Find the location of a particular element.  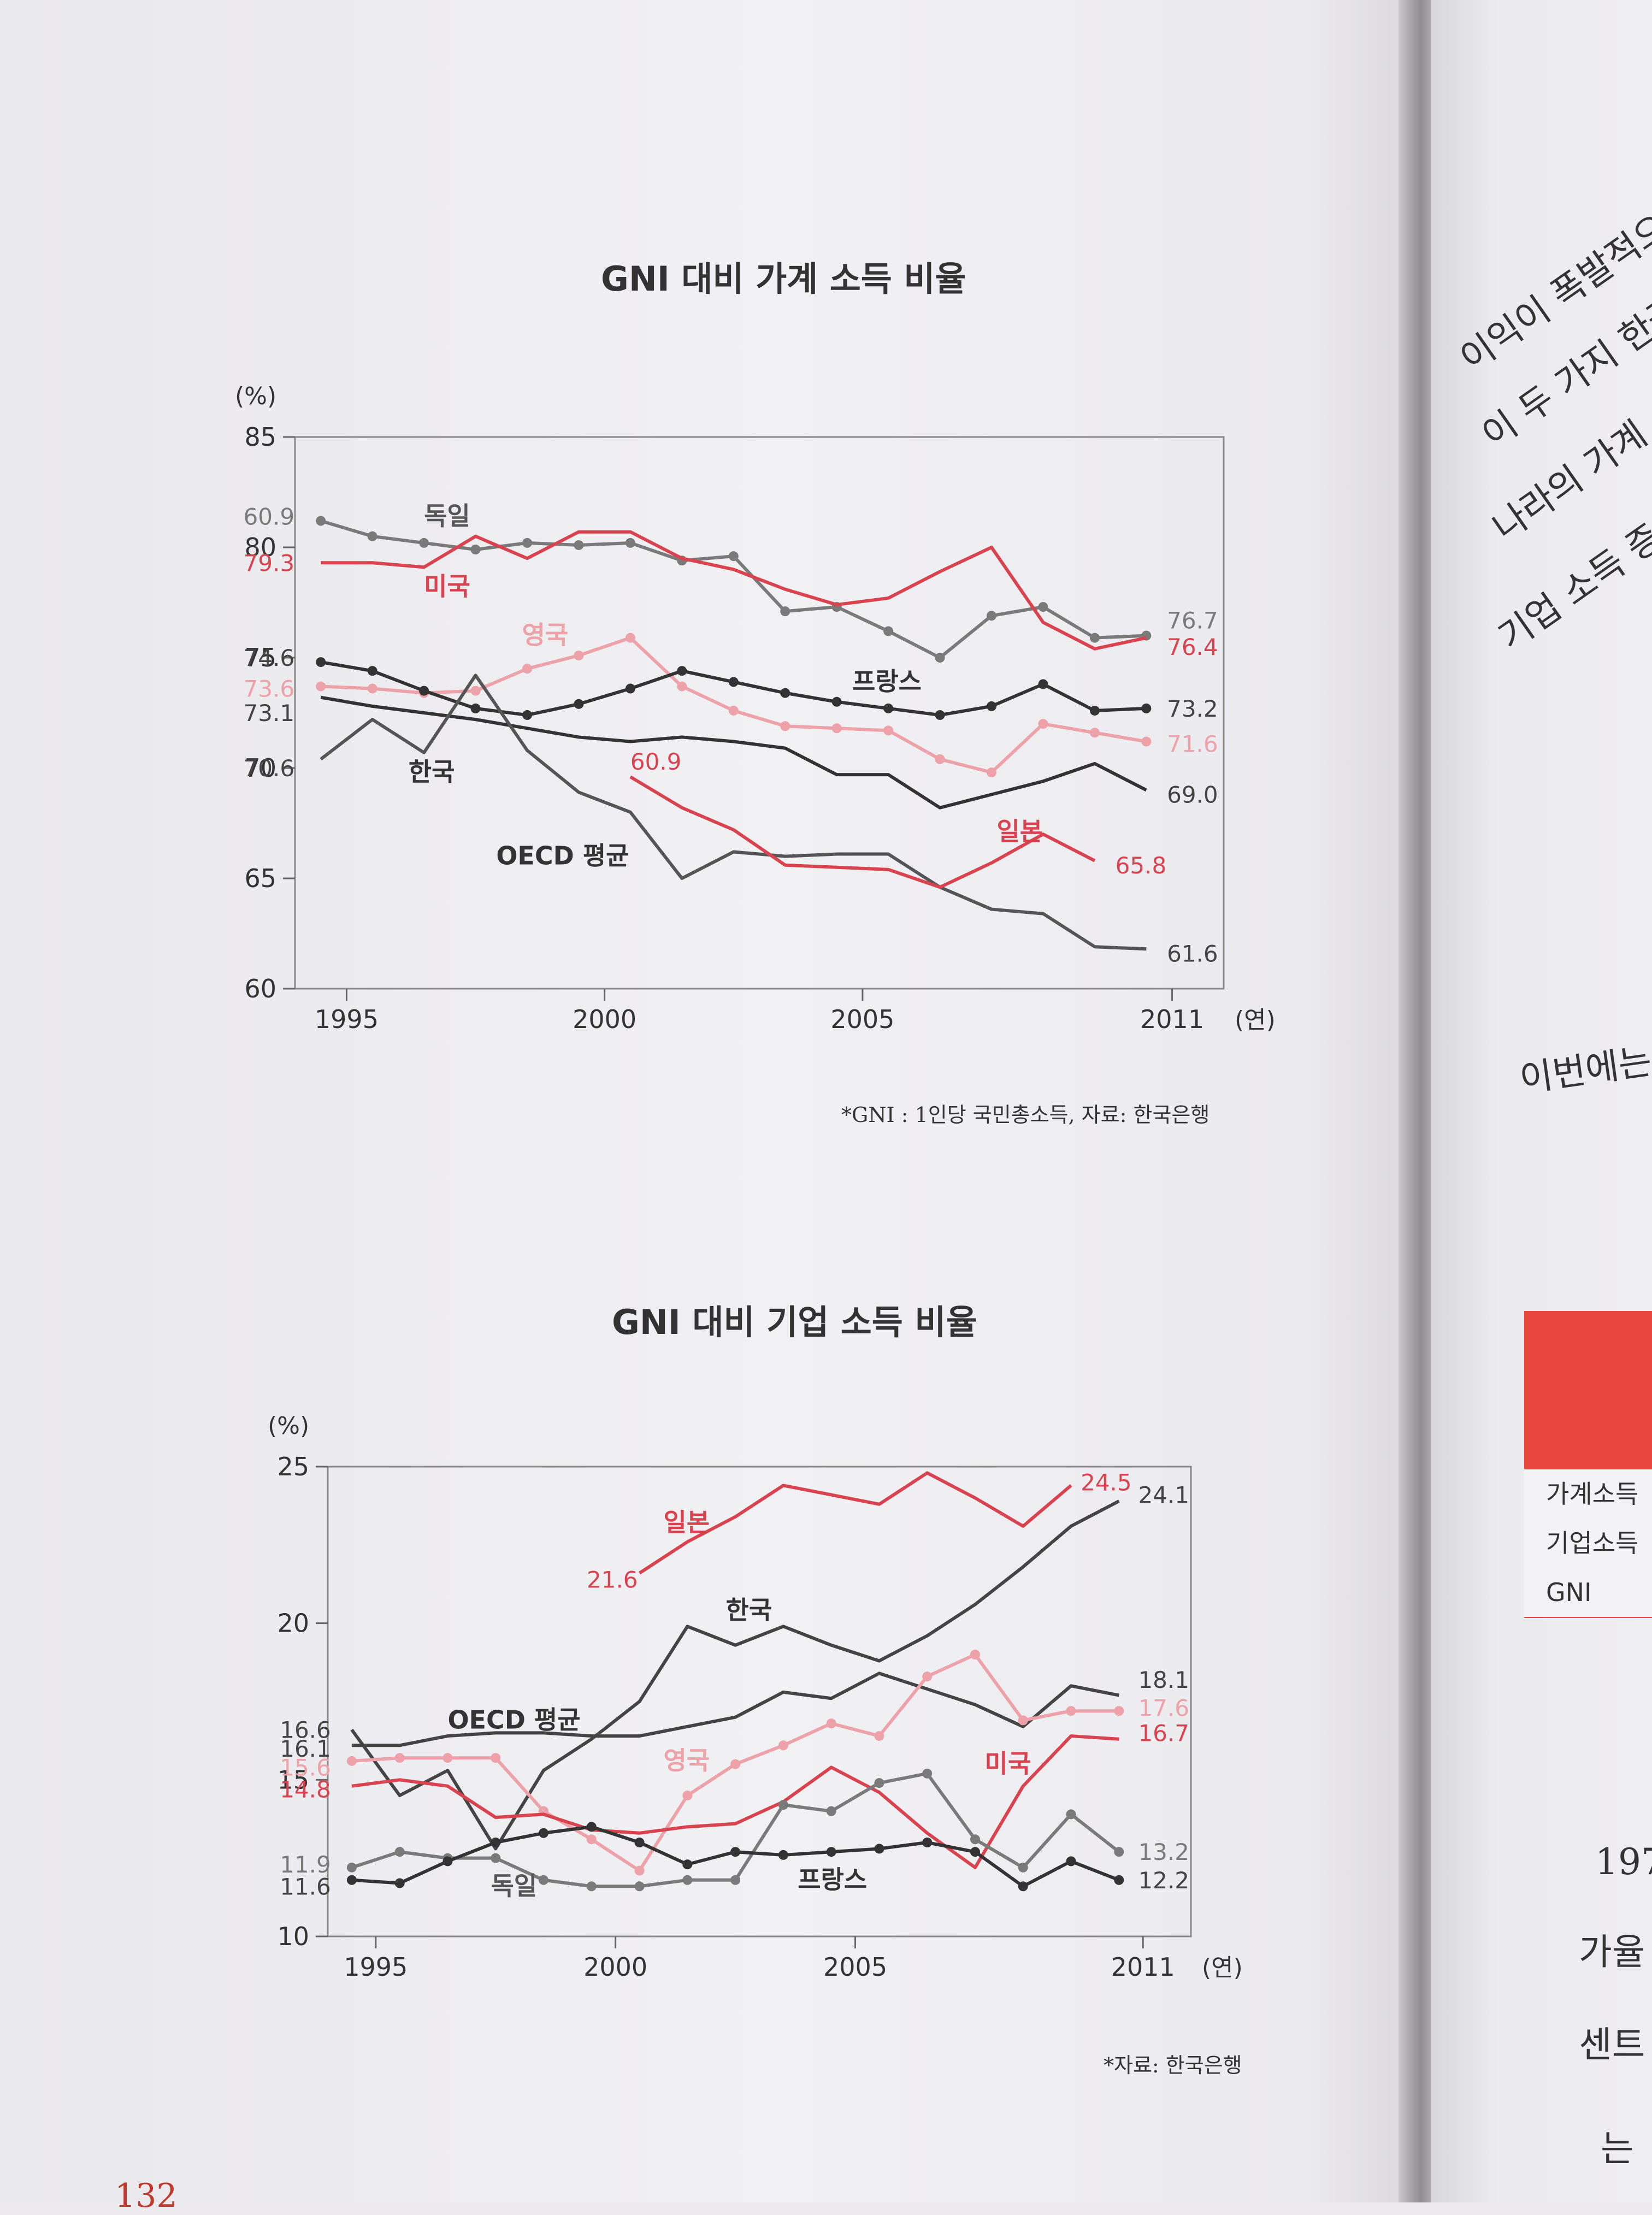

right-bottom-line-4: 는 is located at coordinates (1617, 2149).